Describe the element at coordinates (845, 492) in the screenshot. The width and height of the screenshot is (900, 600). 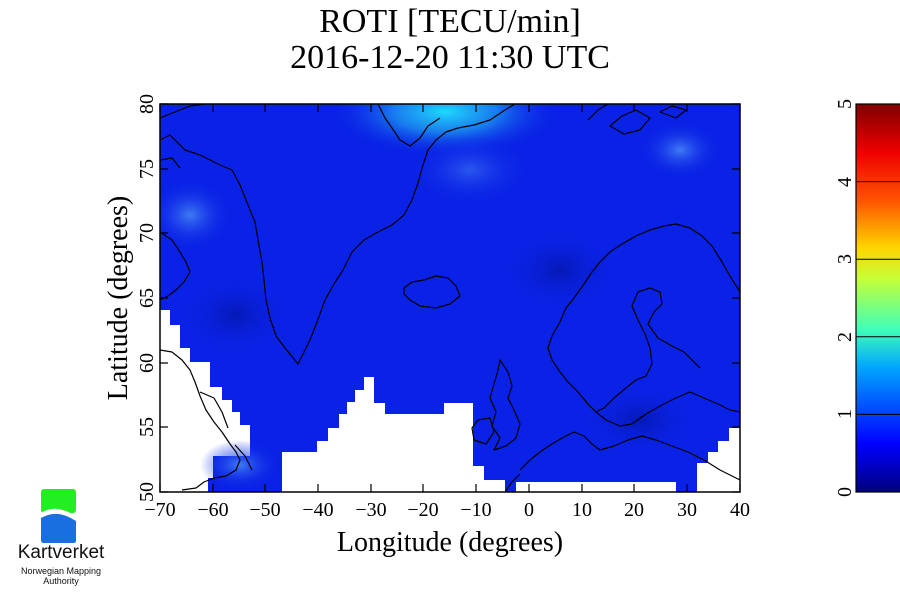
I see `colorbar-tick-label: 0` at that location.